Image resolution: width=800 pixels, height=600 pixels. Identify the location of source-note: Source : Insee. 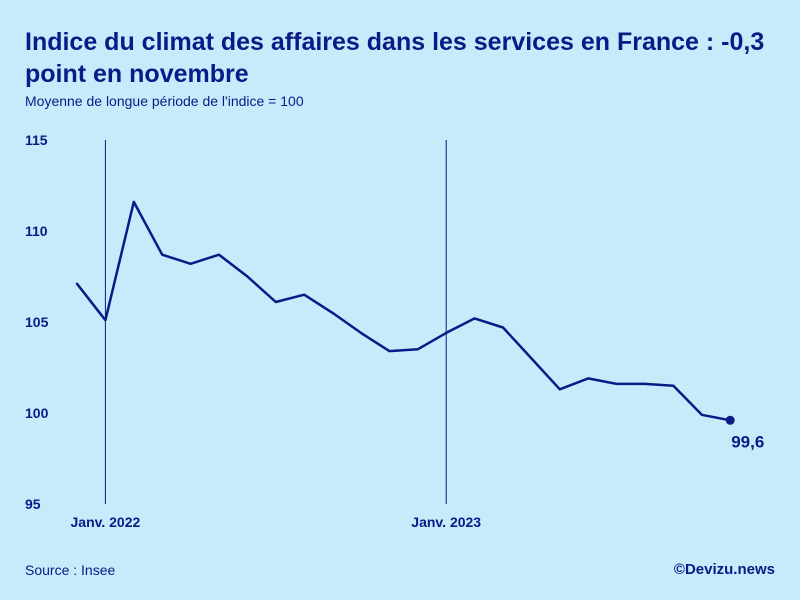
(70, 570).